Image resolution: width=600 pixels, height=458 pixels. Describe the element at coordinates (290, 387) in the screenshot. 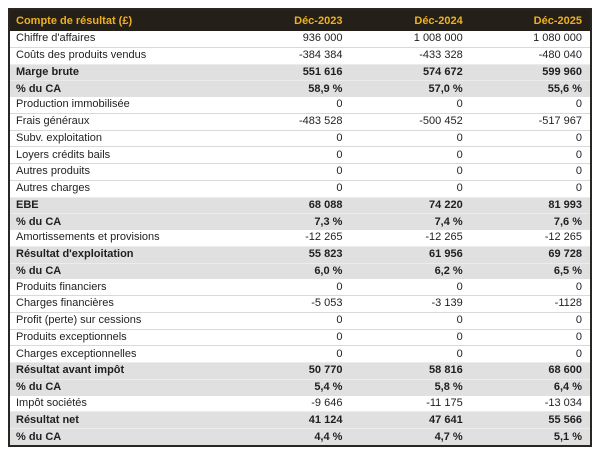

I see `cell-value: 5,4 %` at that location.